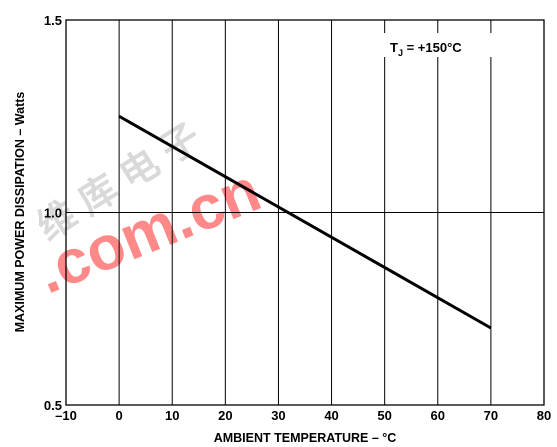 This screenshot has width=557, height=447. I want to click on x-tick-label: 10, so click(172, 415).